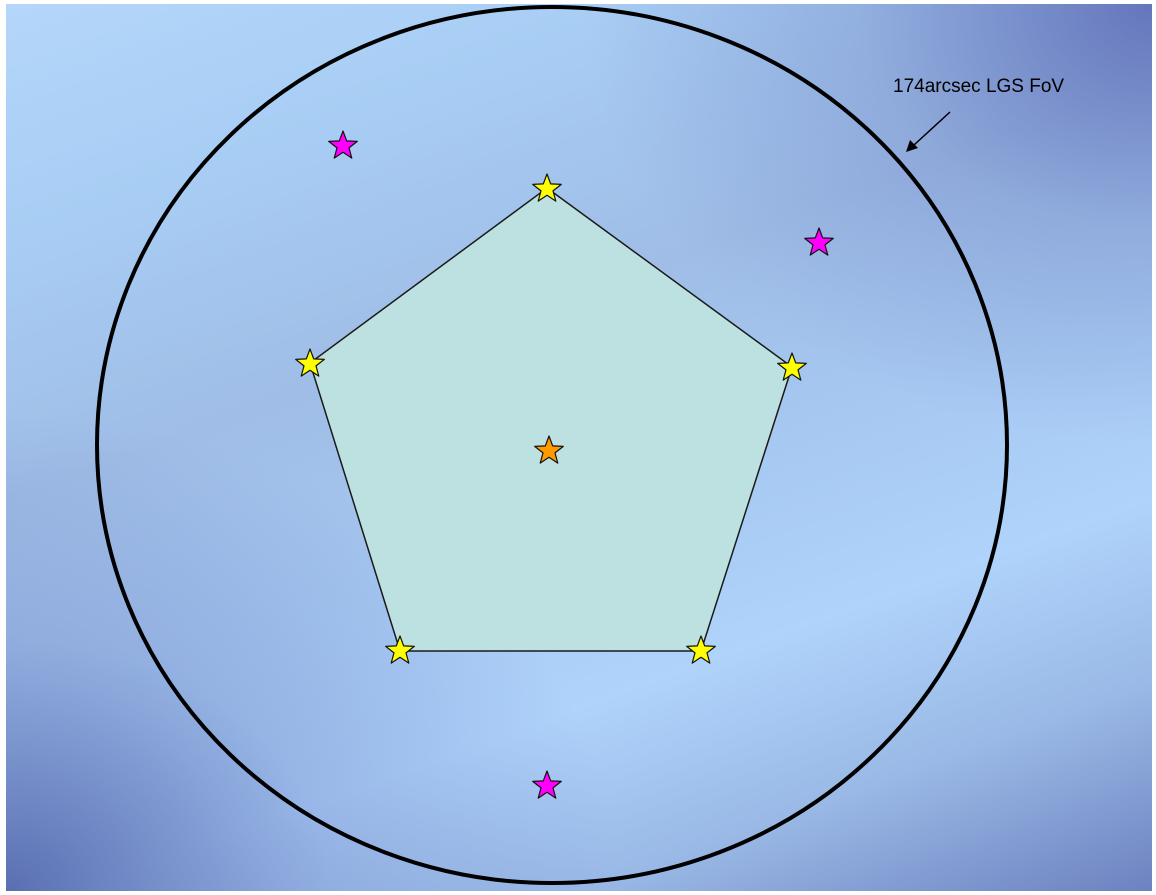  Describe the element at coordinates (547, 187) in the screenshot. I see `lgs-star-top` at that location.